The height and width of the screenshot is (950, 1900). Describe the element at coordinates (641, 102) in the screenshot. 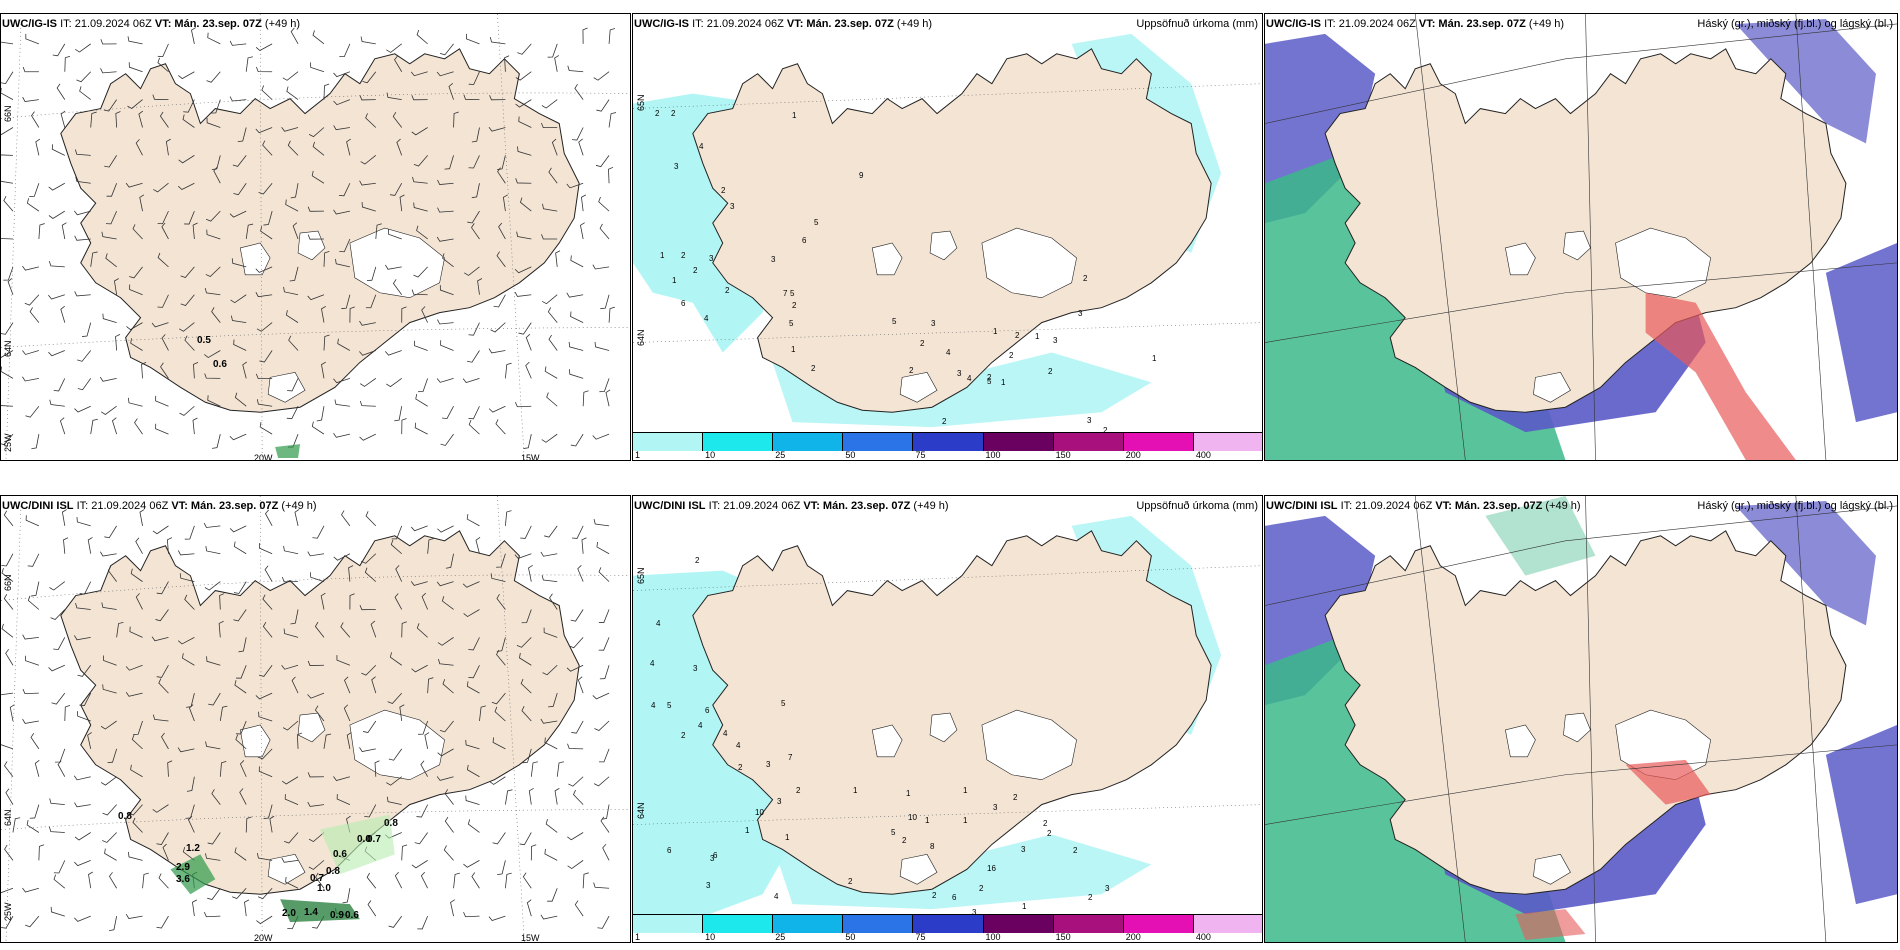

I see `lat-label-65n: 65N` at that location.